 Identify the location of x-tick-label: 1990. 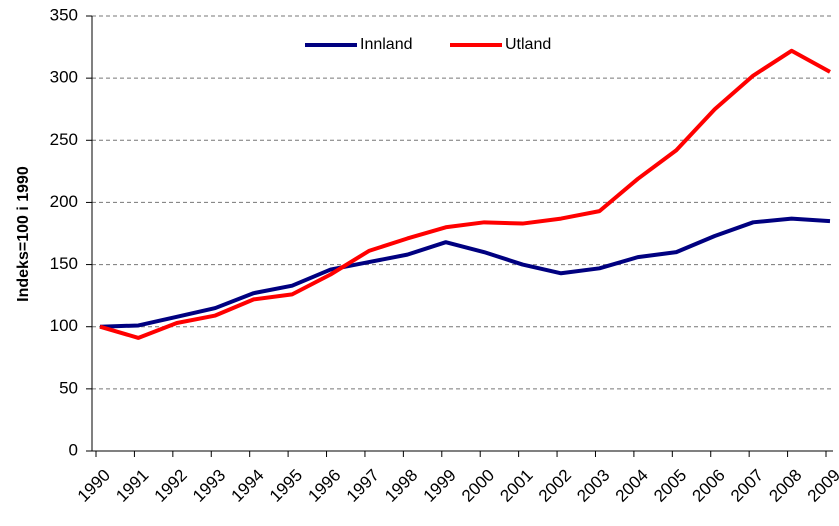
(94, 486).